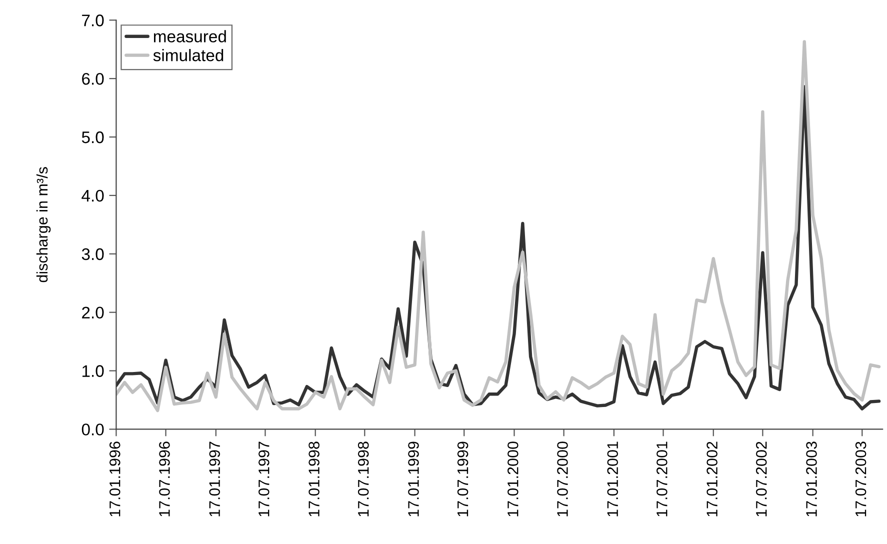 This screenshot has height=544, width=887. Describe the element at coordinates (214, 479) in the screenshot. I see `x-tick-label: 17.01.1997` at that location.